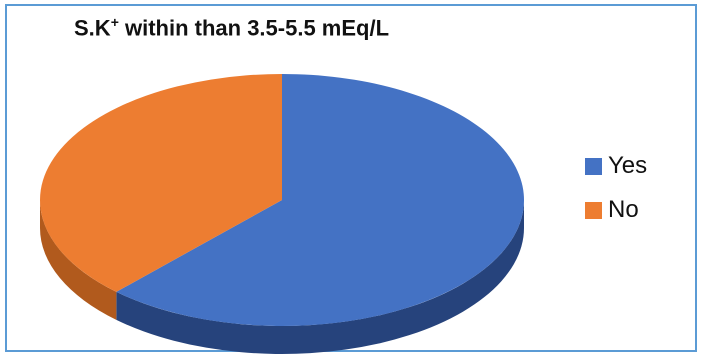 Image resolution: width=702 pixels, height=356 pixels. Describe the element at coordinates (623, 209) in the screenshot. I see `legend-label-no: No` at that location.